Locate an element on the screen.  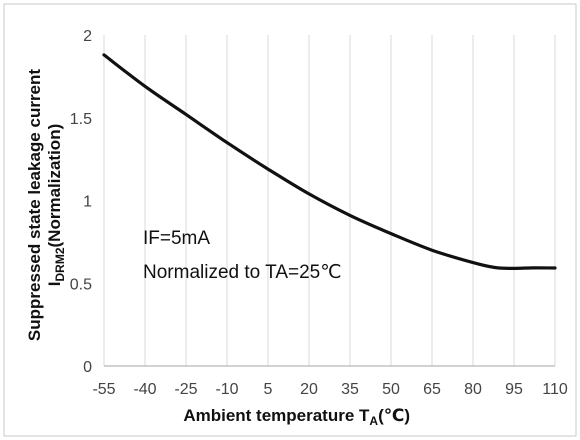
y-axis-title-line2: IDRM2(Normalization) is located at coordinates (56, 205).